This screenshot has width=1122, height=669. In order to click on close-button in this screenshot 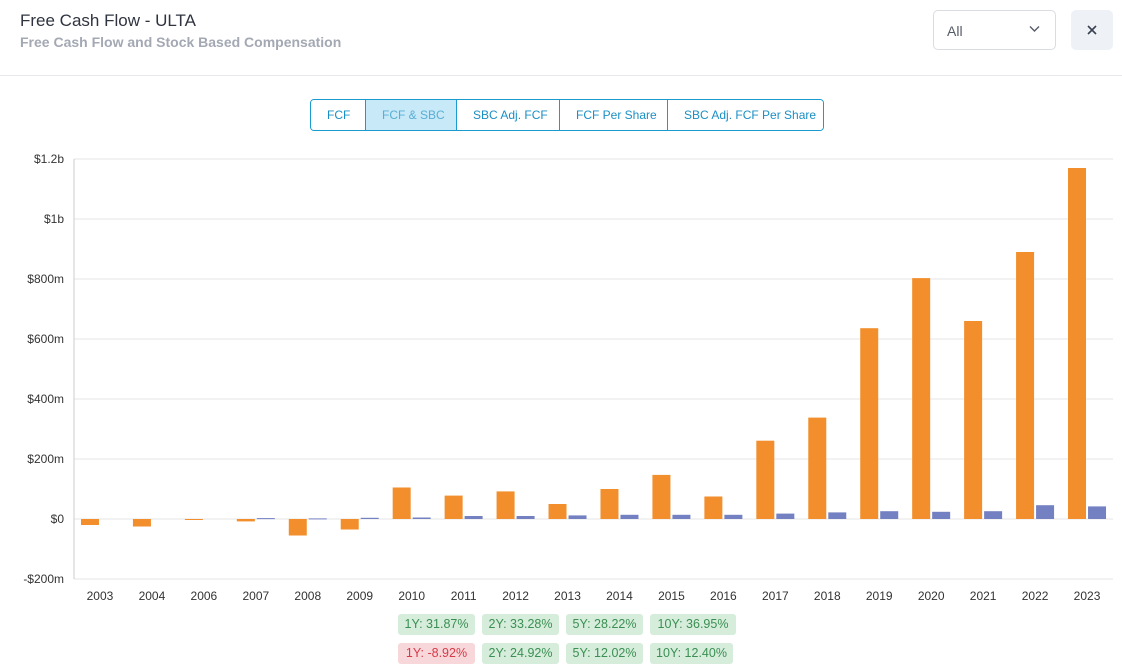, I will do `click(1092, 30)`.